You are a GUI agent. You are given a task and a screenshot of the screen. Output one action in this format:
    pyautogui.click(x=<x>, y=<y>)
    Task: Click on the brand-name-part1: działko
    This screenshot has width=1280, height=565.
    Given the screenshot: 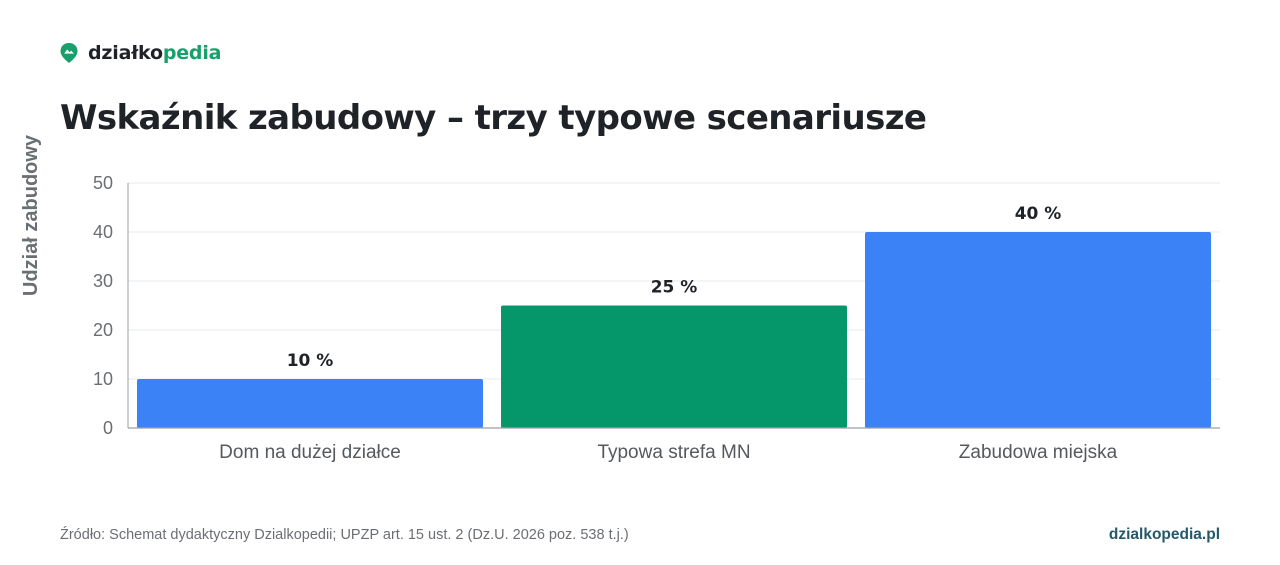 What is the action you would take?
    pyautogui.click(x=125, y=53)
    